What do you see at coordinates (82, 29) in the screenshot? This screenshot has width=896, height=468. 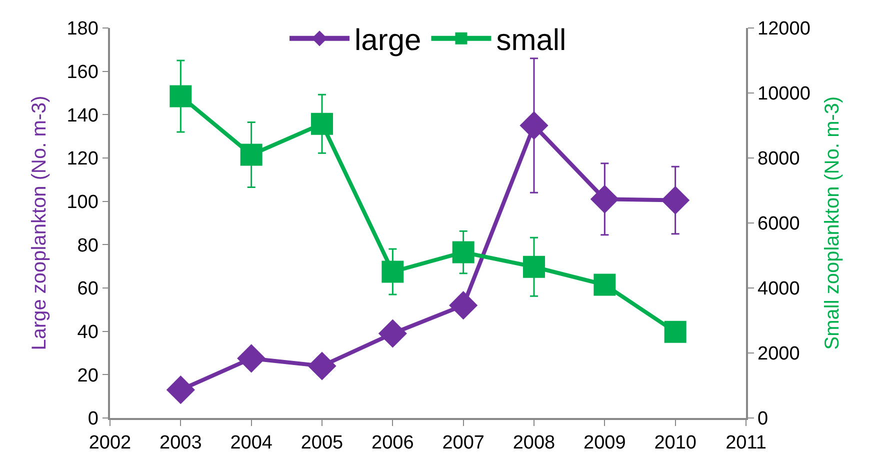 I see `y-tick-label: 180` at bounding box center [82, 29].